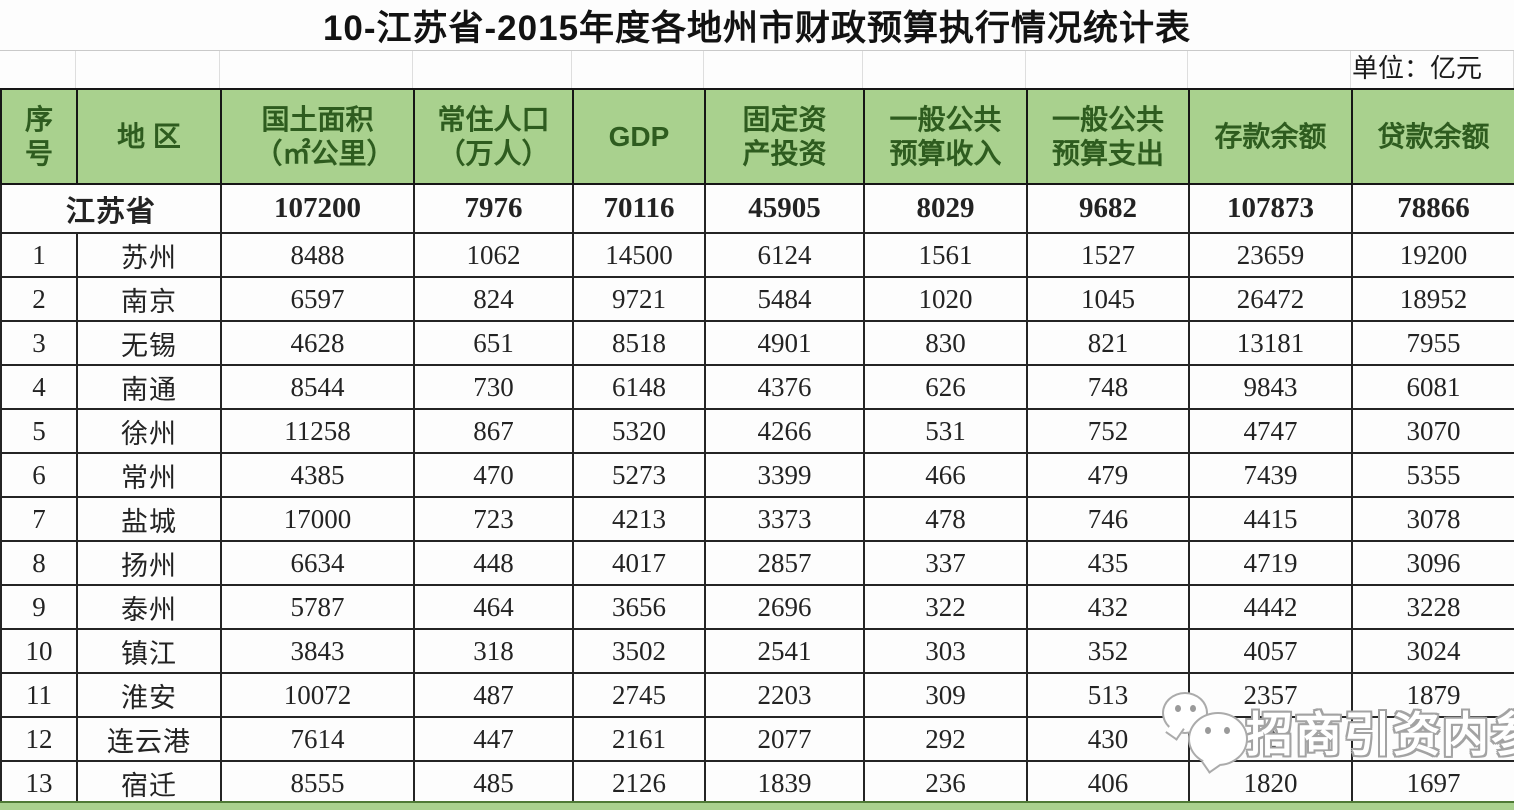 The image size is (1514, 810). Describe the element at coordinates (1432, 387) in the screenshot. I see `value-cell: 6081` at that location.